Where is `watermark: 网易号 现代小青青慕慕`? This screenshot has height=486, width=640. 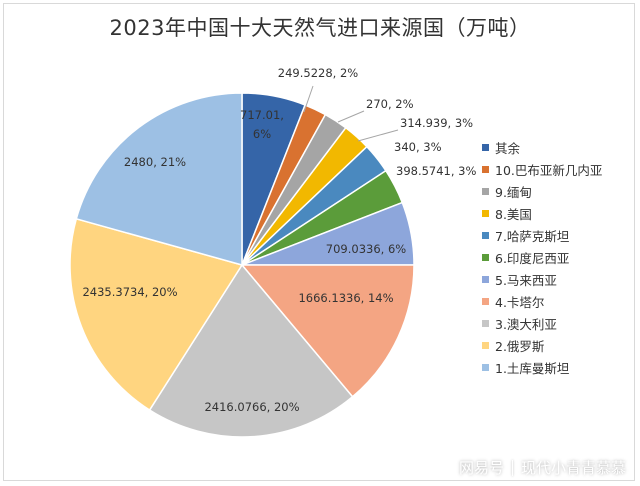
watermark: 网易号 现代小青青慕慕 is located at coordinates (542, 467).